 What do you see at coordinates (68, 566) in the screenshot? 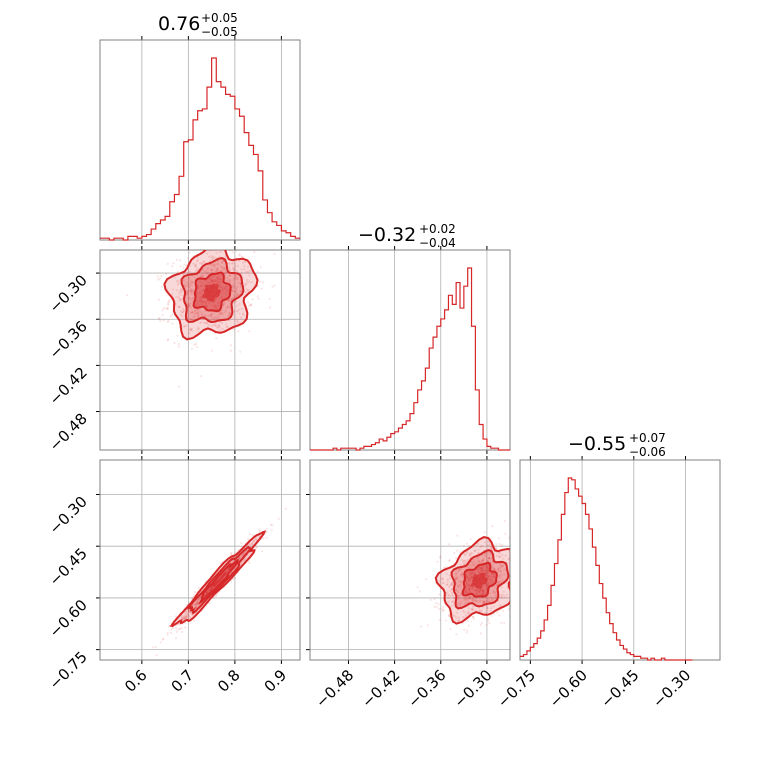
I see `y-tick-label-p3: −0.45` at bounding box center [68, 566].